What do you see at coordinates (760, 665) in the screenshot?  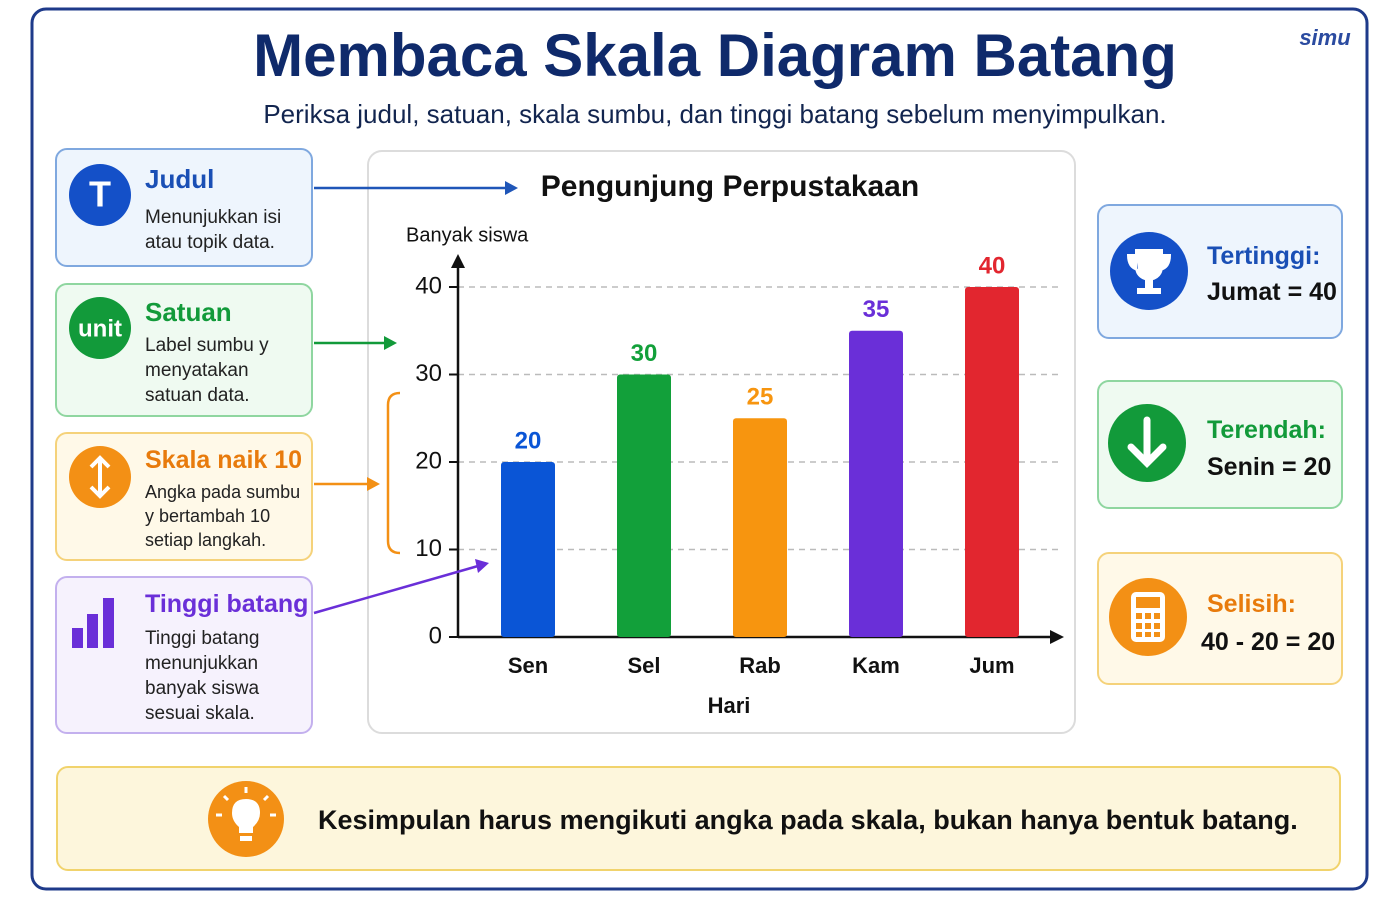 I see `x-tick-label: Rab` at bounding box center [760, 665].